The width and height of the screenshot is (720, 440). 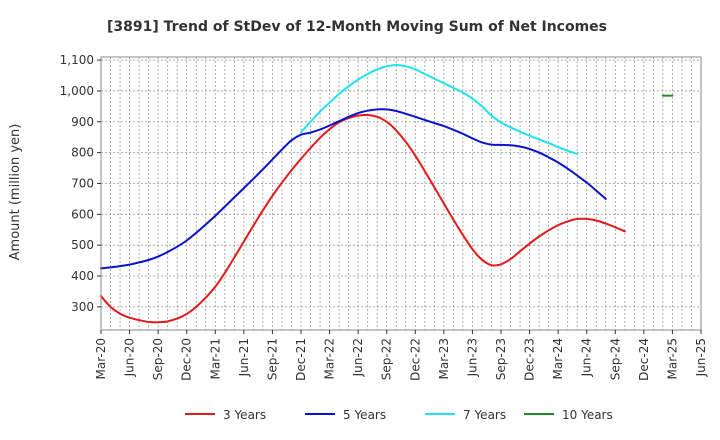 What do you see at coordinates (364, 415) in the screenshot?
I see `legend-label-5-years: 5 Years` at bounding box center [364, 415].